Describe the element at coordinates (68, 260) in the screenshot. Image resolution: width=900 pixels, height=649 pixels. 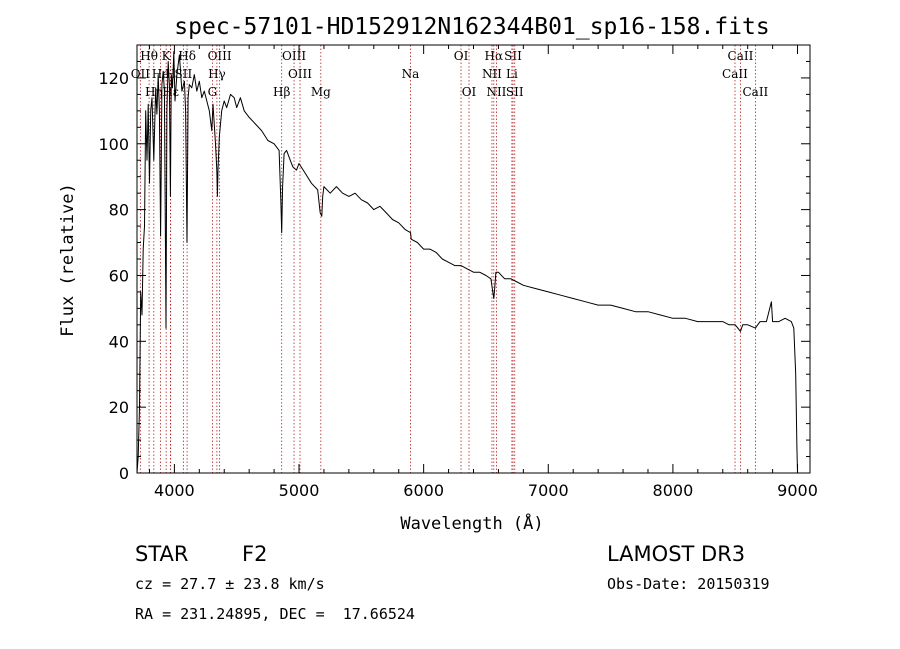
I see `y-axis-label: Flux (relative)` at that location.